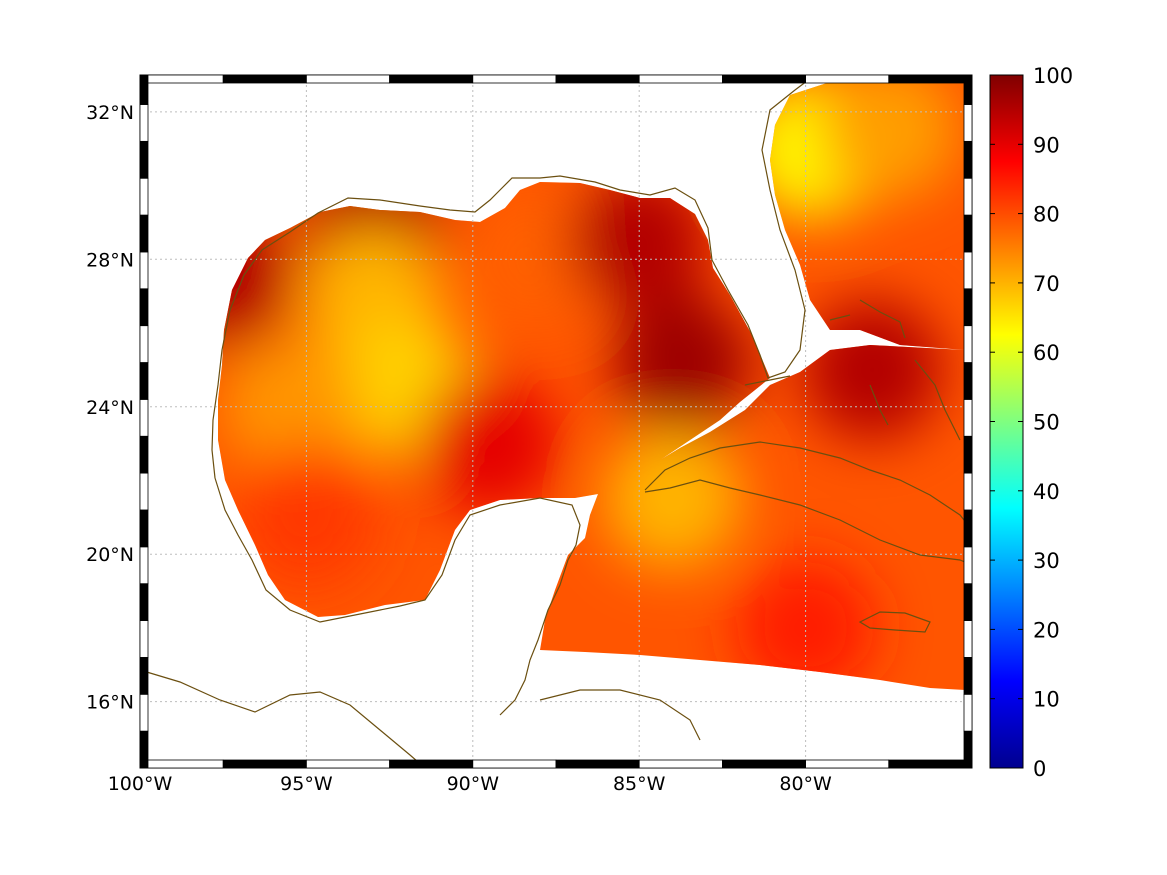 The height and width of the screenshot is (875, 1167). What do you see at coordinates (1039, 769) in the screenshot?
I see `colorbar-tick-label: 0` at bounding box center [1039, 769].